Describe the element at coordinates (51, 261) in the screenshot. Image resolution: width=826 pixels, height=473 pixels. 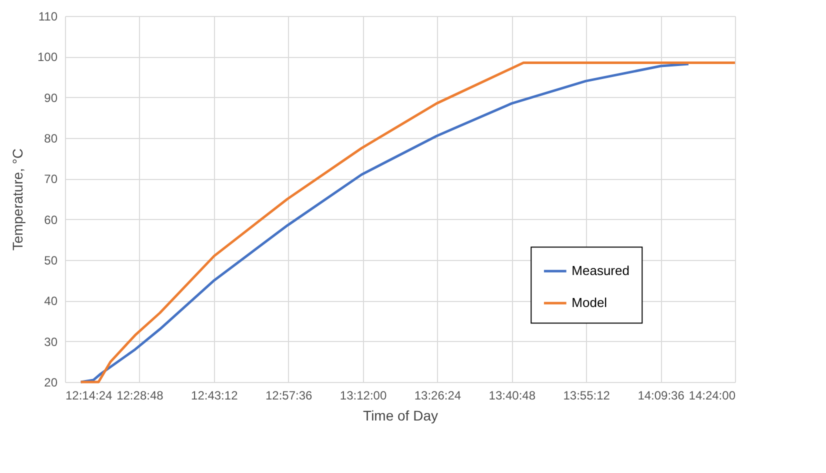
I see `y-tick-label: 50` at that location.